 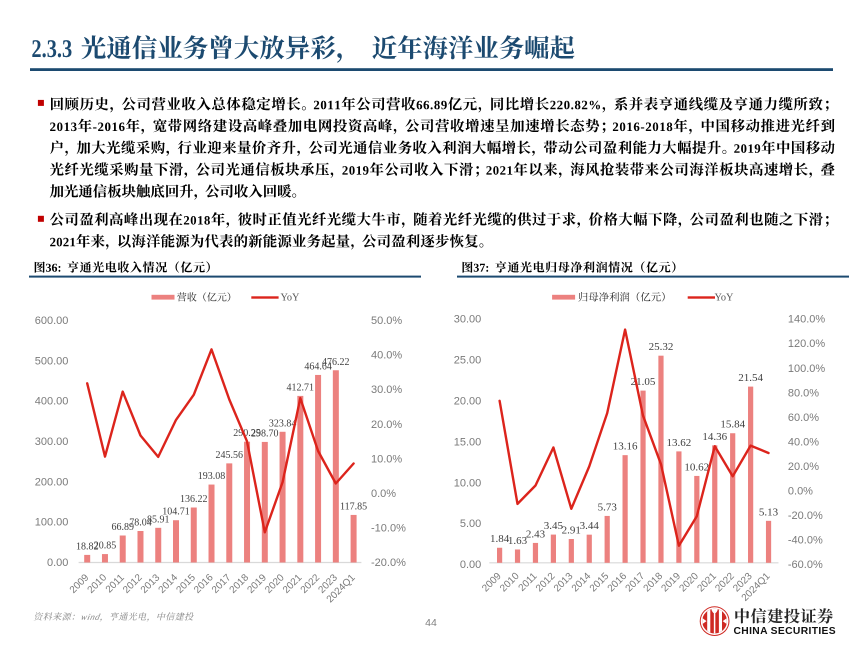 I want to click on svg-text: 1.84, so click(x=500, y=539).